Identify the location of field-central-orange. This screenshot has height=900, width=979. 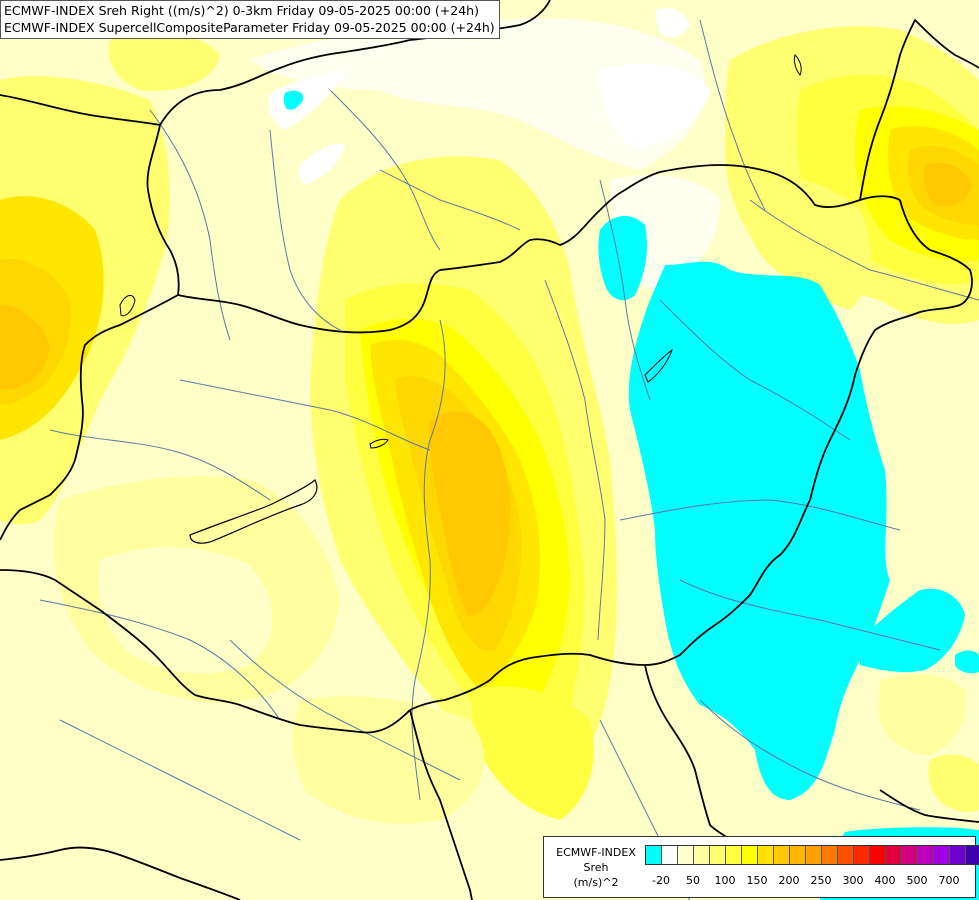
(469, 513).